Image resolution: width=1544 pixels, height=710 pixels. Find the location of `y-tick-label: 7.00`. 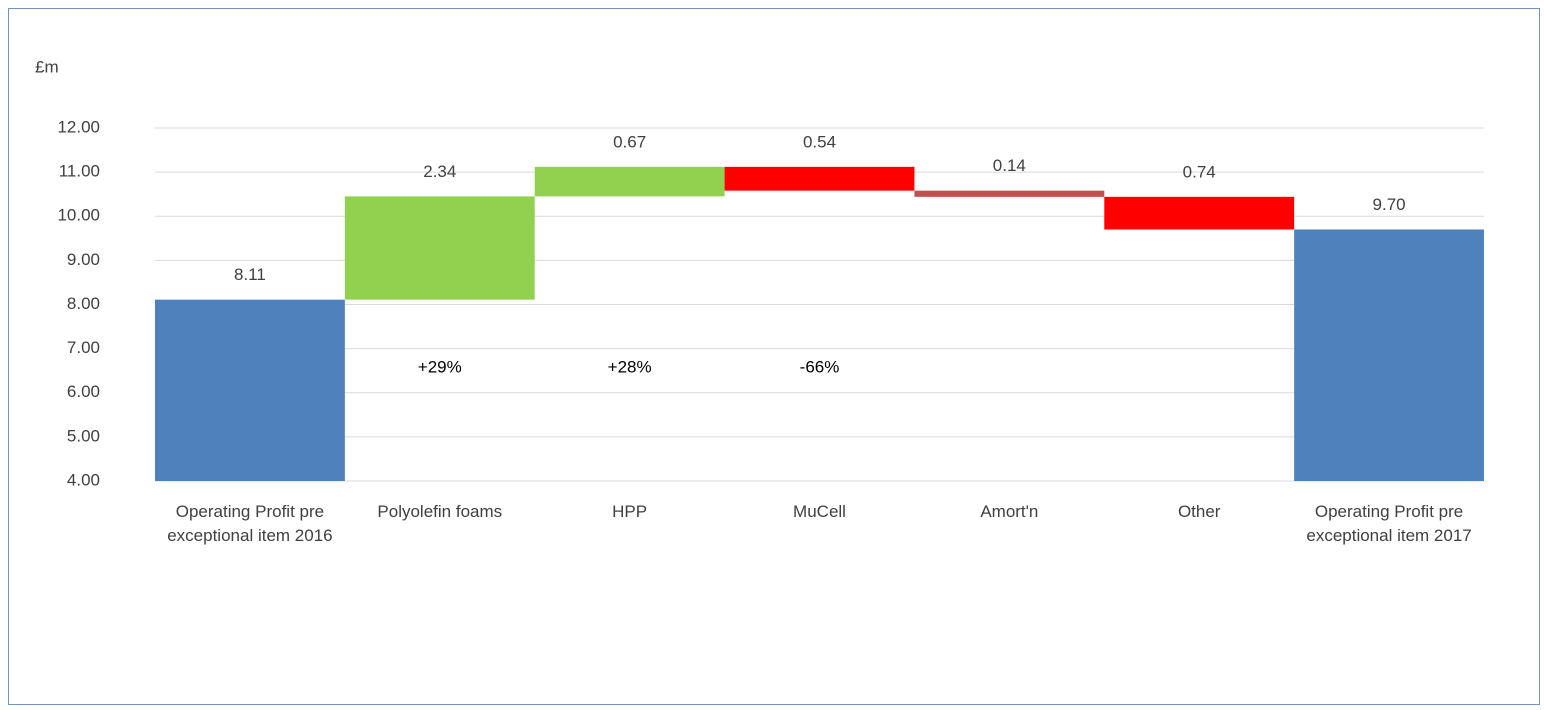

y-tick-label: 7.00 is located at coordinates (83, 347).